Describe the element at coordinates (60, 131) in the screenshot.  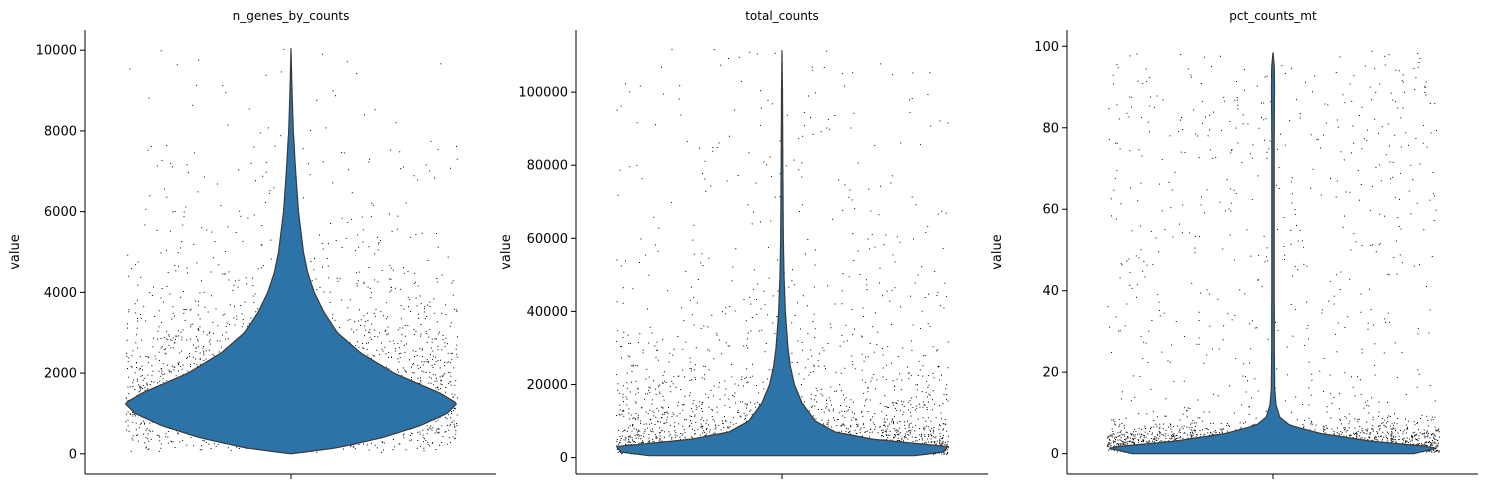
I see `y-tick-label: 8000` at that location.